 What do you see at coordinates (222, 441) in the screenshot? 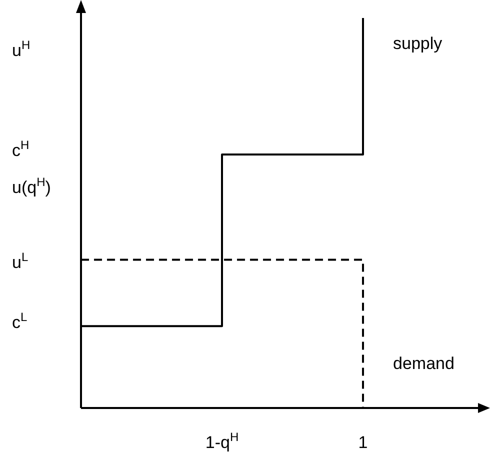
I see `x-tick-label: 1-q$^{H}$` at bounding box center [222, 441].